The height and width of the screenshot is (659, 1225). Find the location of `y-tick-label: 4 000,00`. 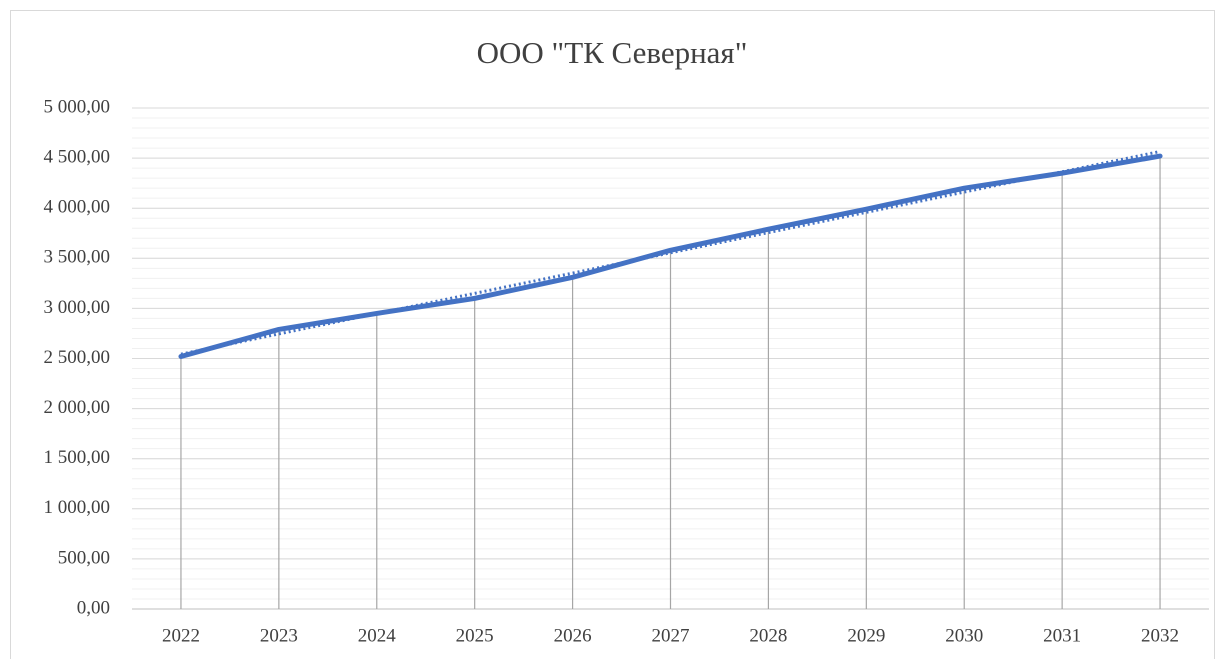

y-tick-label: 4 000,00 is located at coordinates (77, 207).